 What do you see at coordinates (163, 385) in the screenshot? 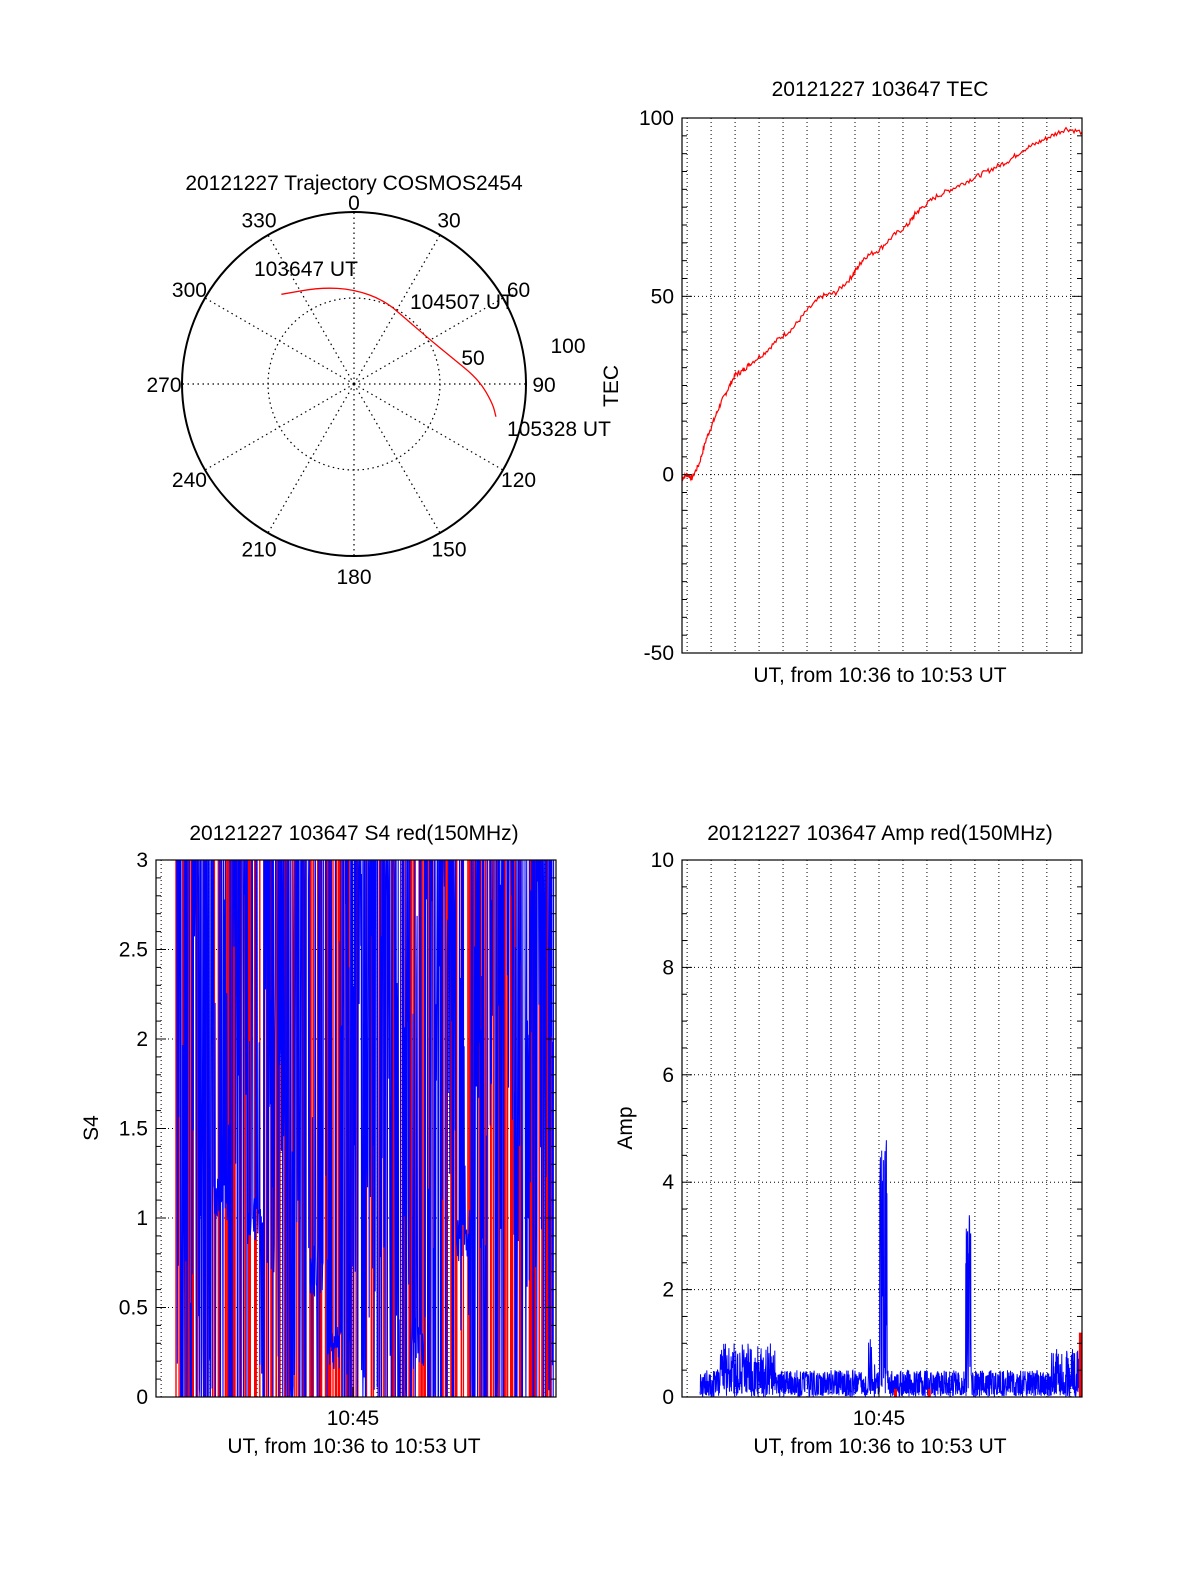
I see `polar-azimuth-label: 270` at bounding box center [163, 385].